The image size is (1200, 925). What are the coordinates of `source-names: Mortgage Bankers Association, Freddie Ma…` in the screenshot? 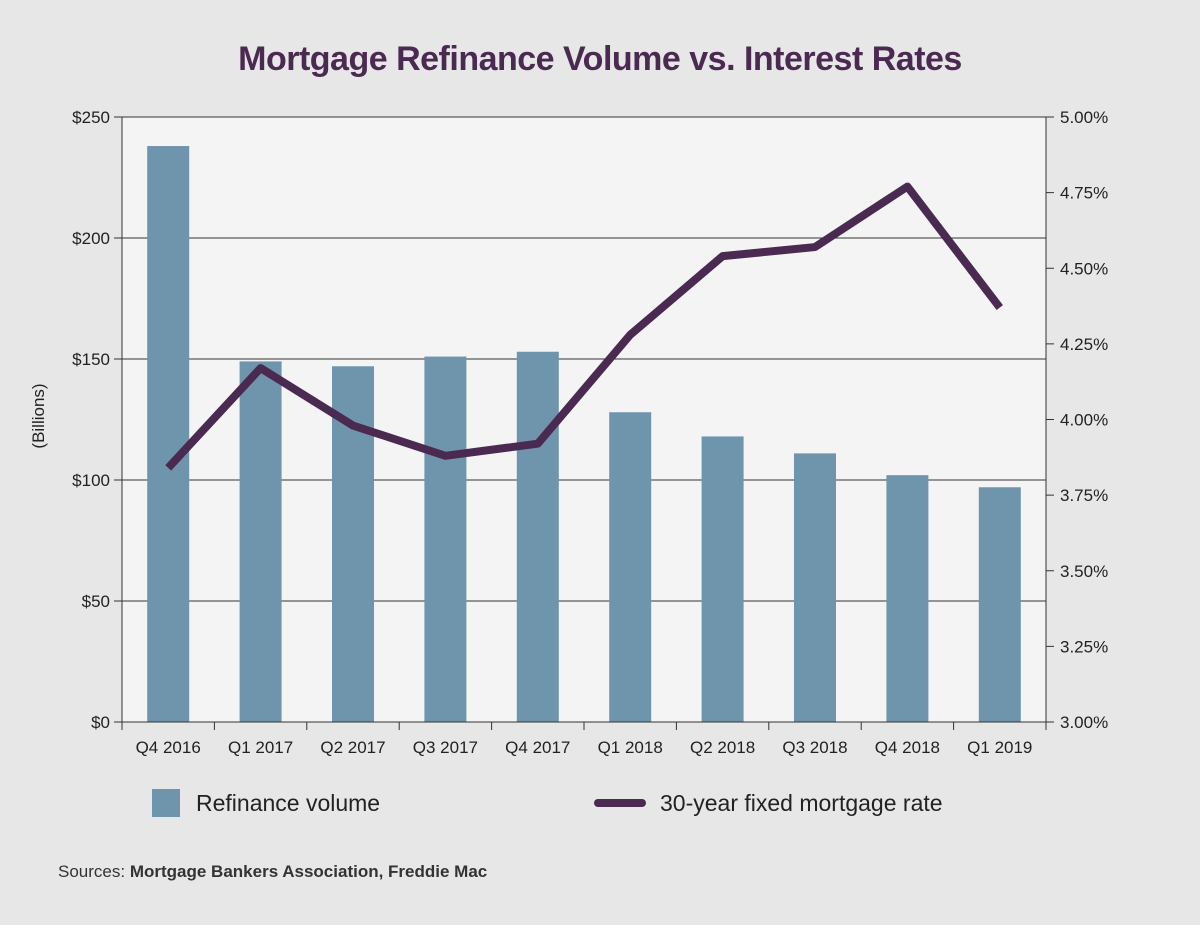 It's located at (308, 871).